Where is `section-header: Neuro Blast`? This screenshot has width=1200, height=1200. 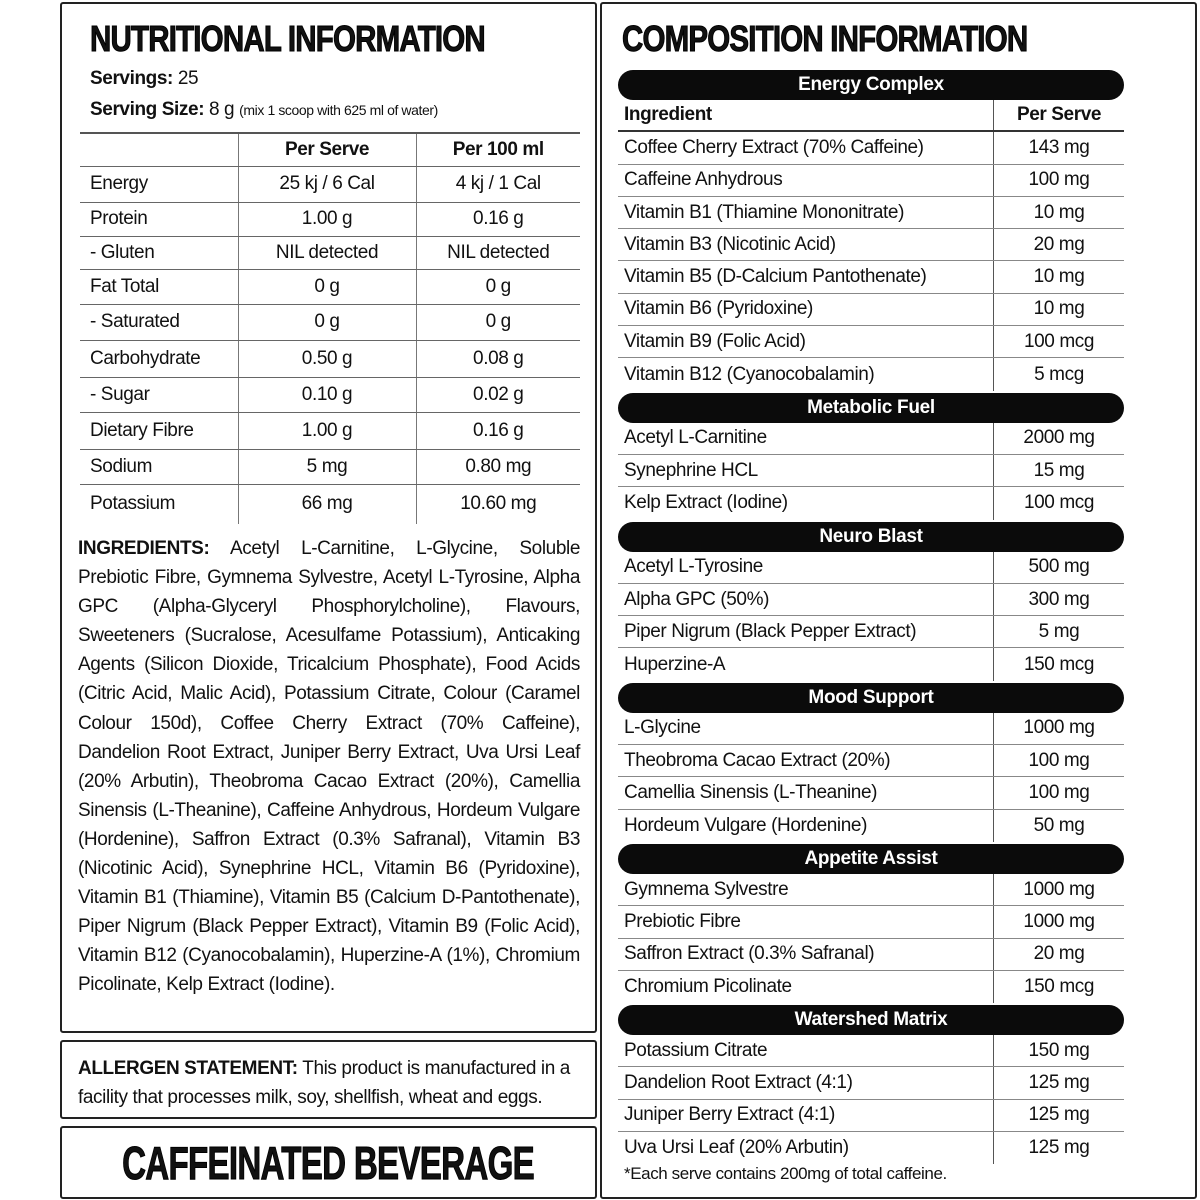
section-header: Neuro Blast is located at coordinates (871, 536).